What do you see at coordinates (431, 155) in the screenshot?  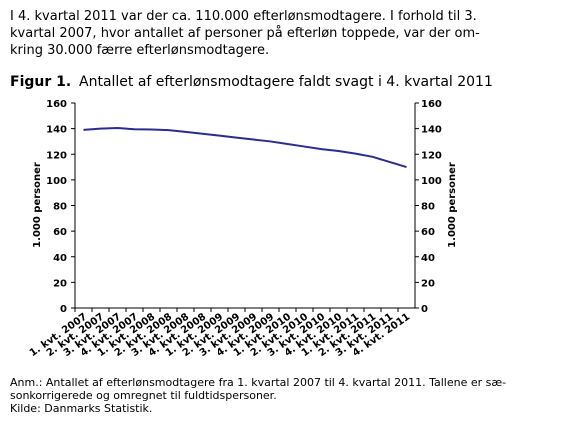 I see `y2-tick-label: 120` at bounding box center [431, 155].